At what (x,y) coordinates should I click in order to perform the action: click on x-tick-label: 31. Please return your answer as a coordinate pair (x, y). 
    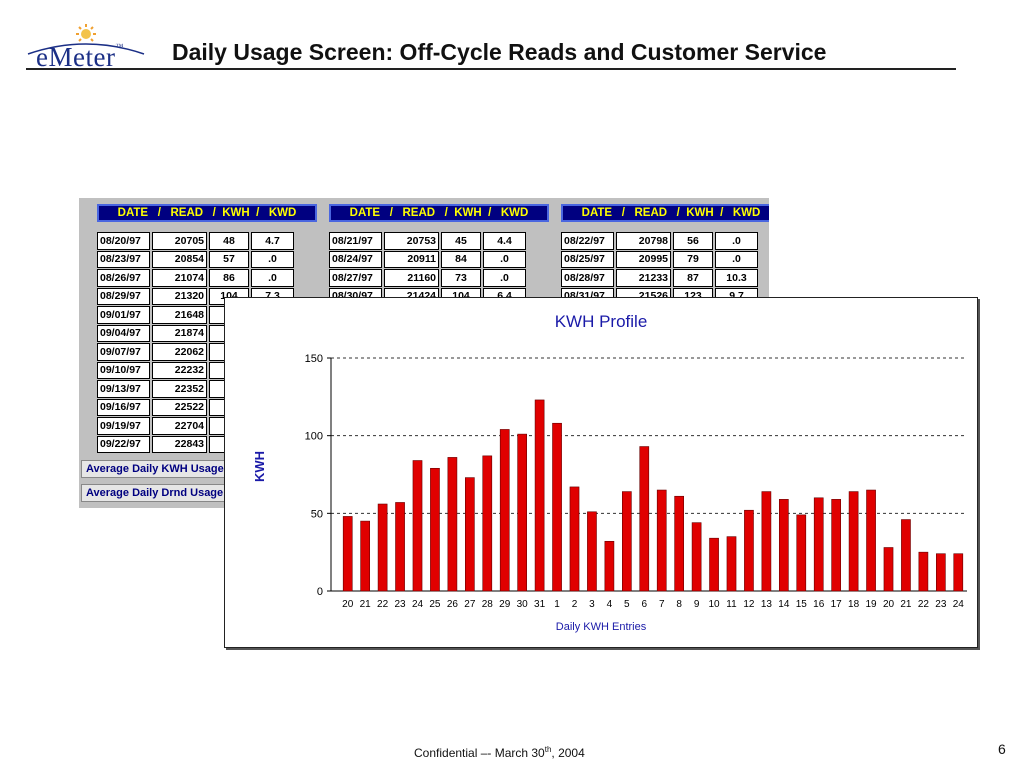
    Looking at the image, I should click on (540, 604).